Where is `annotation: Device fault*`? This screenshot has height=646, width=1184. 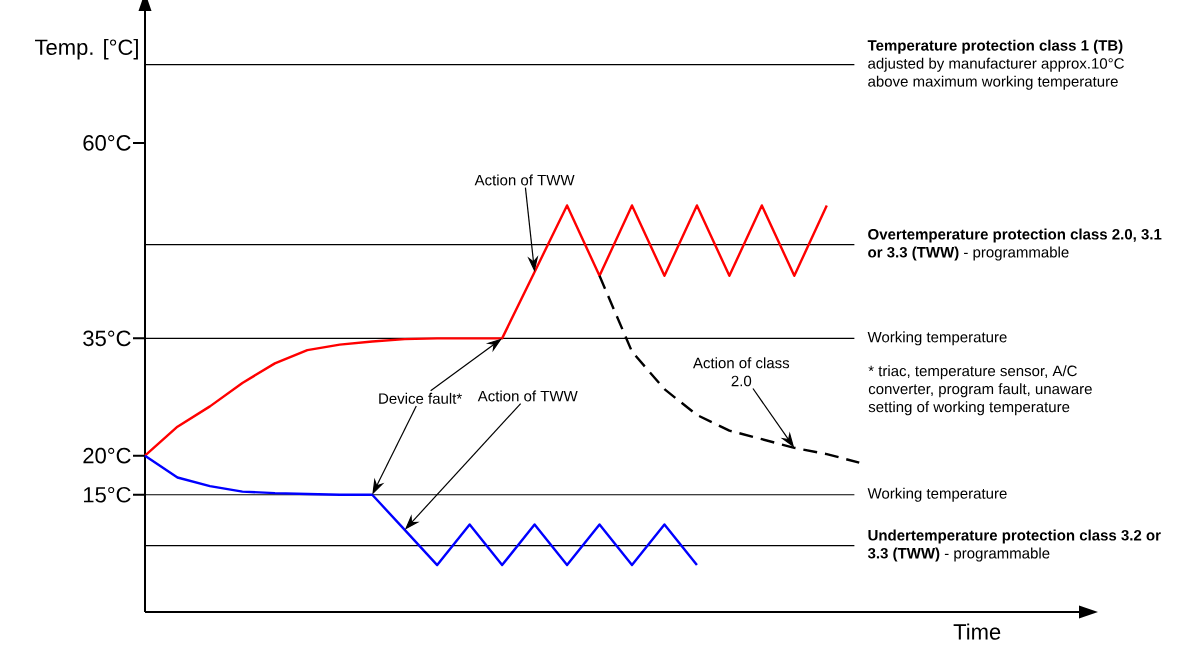
annotation: Device fault* is located at coordinates (420, 398).